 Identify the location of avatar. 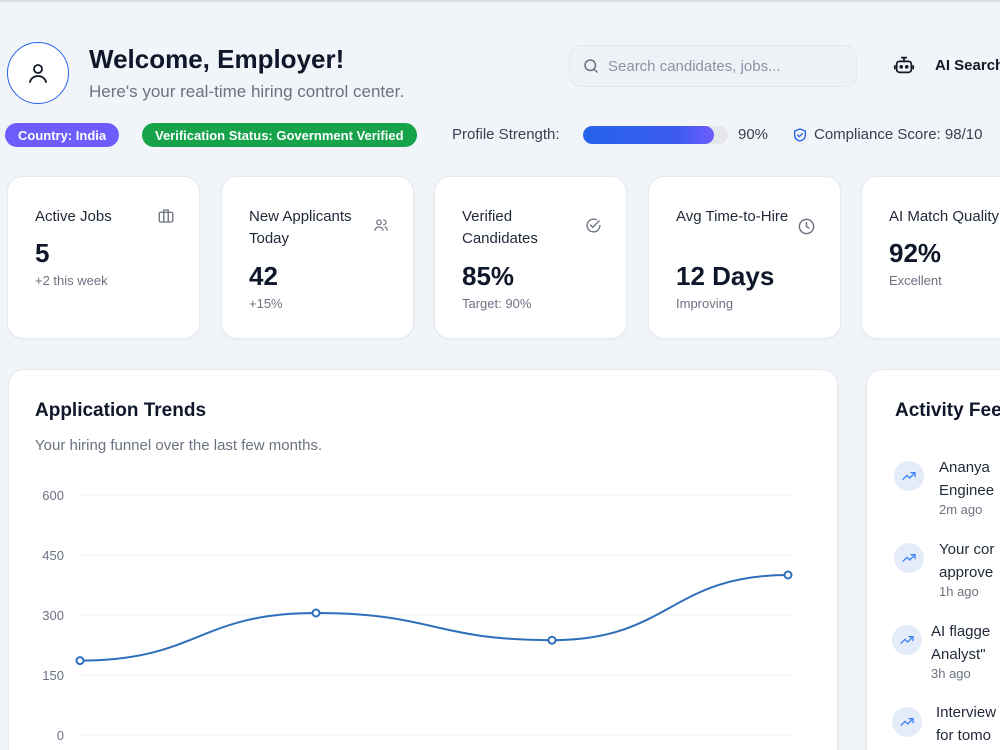
(38, 73).